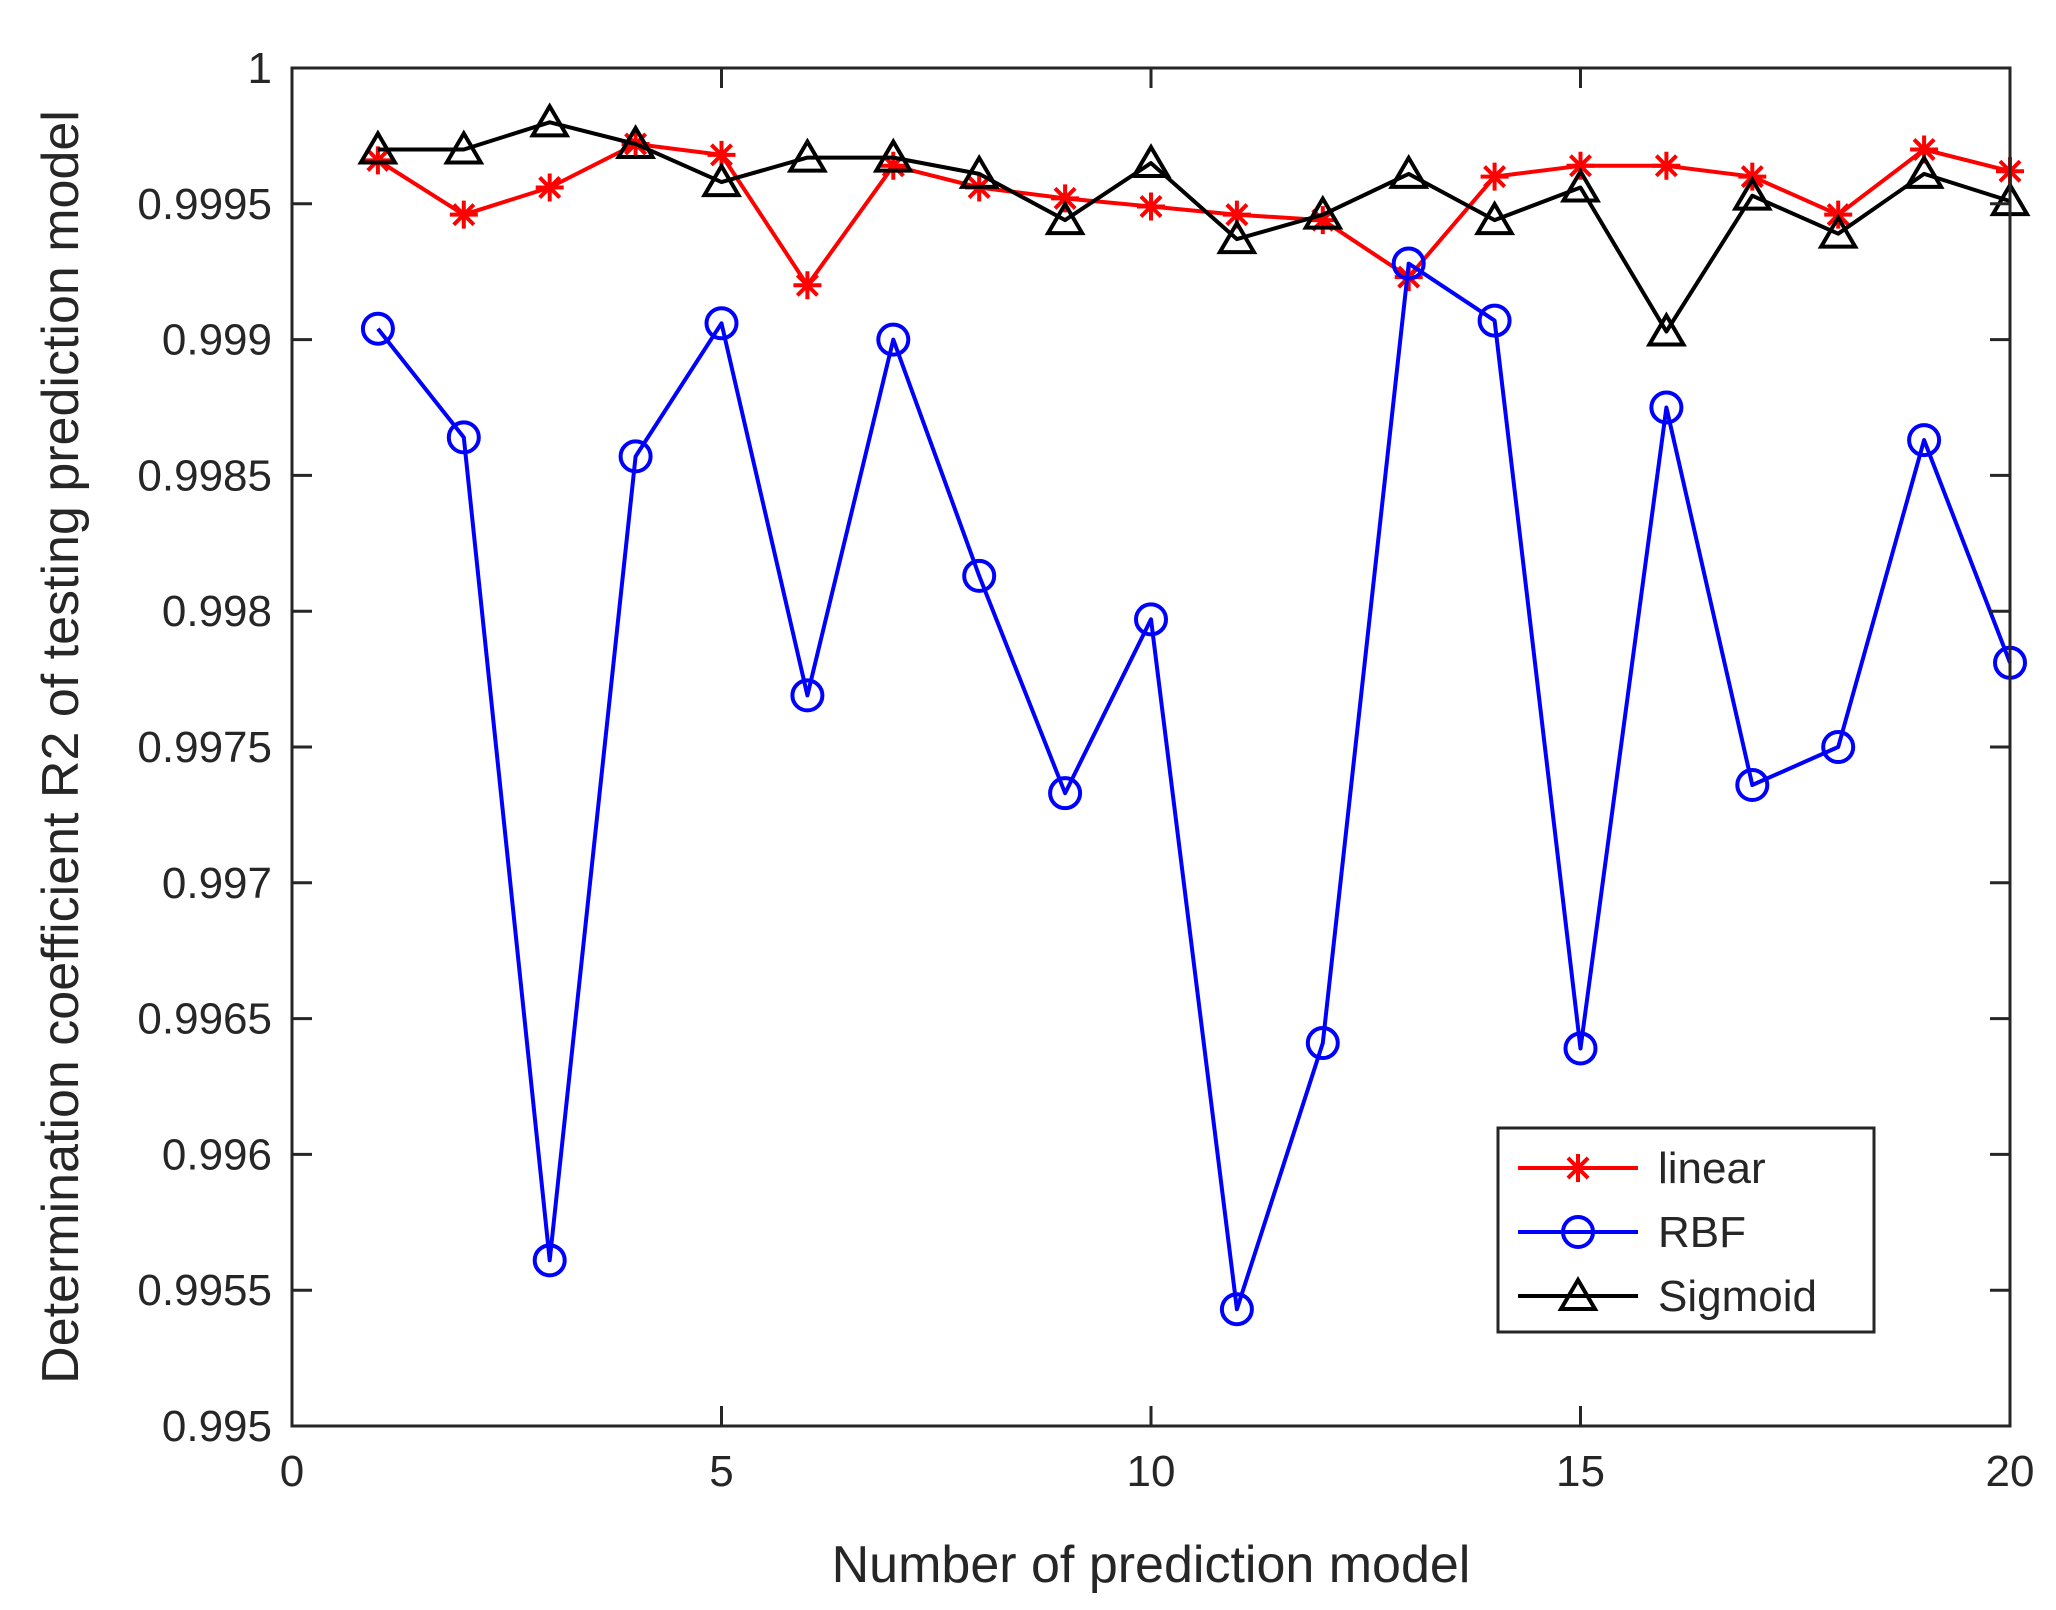  What do you see at coordinates (204, 204) in the screenshot?
I see `y-tick-label-9: 0.9995` at bounding box center [204, 204].